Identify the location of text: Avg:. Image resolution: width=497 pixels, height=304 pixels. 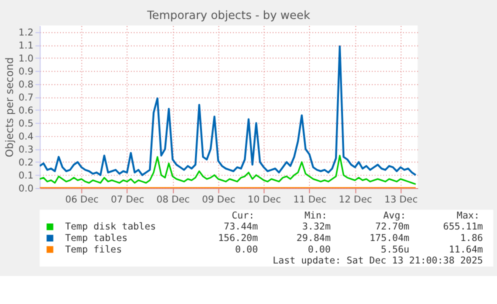
(394, 216).